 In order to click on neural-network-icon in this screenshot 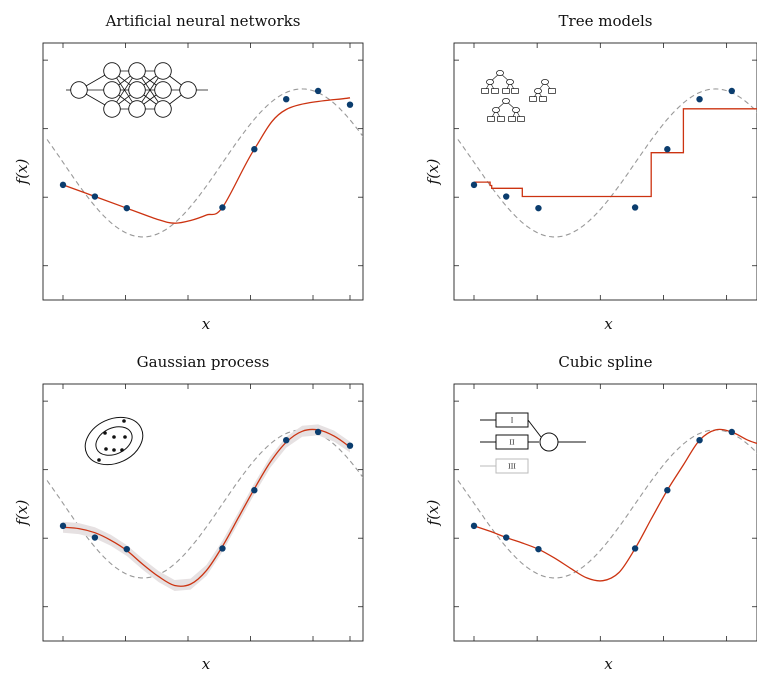, I will do `click(137, 90)`.